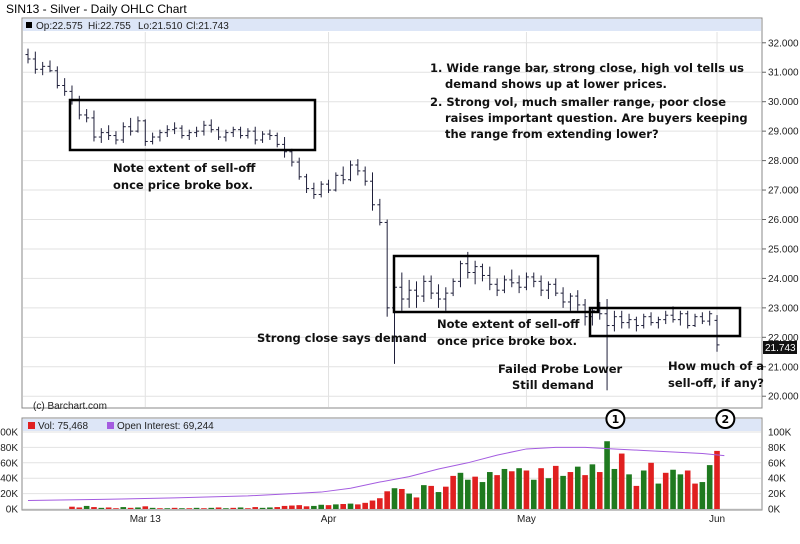 The height and width of the screenshot is (544, 800). What do you see at coordinates (63, 426) in the screenshot?
I see `vol-legend-label: Vol: 75,468` at bounding box center [63, 426].